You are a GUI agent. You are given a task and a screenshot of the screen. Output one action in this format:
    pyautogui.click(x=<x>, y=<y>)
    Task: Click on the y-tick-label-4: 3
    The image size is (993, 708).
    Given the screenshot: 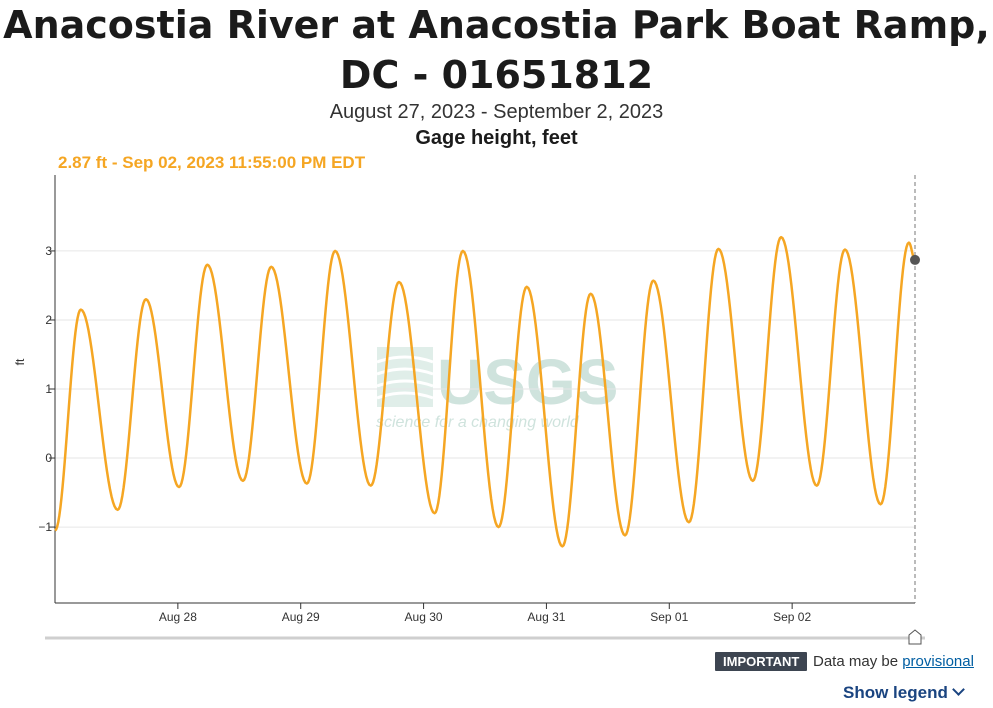 What is the action you would take?
    pyautogui.click(x=48, y=251)
    